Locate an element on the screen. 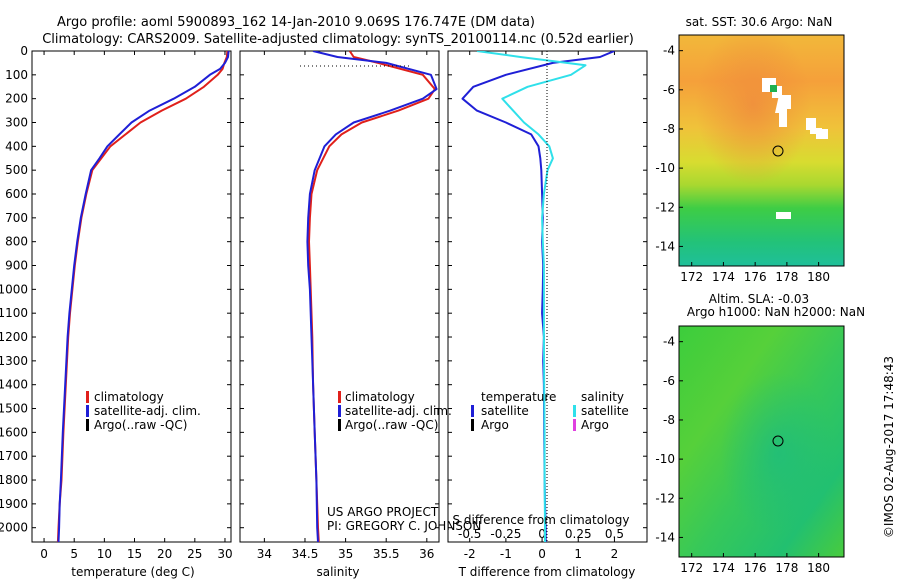 The image size is (900, 580). depth-tick-label: 1900 is located at coordinates (14, 504).